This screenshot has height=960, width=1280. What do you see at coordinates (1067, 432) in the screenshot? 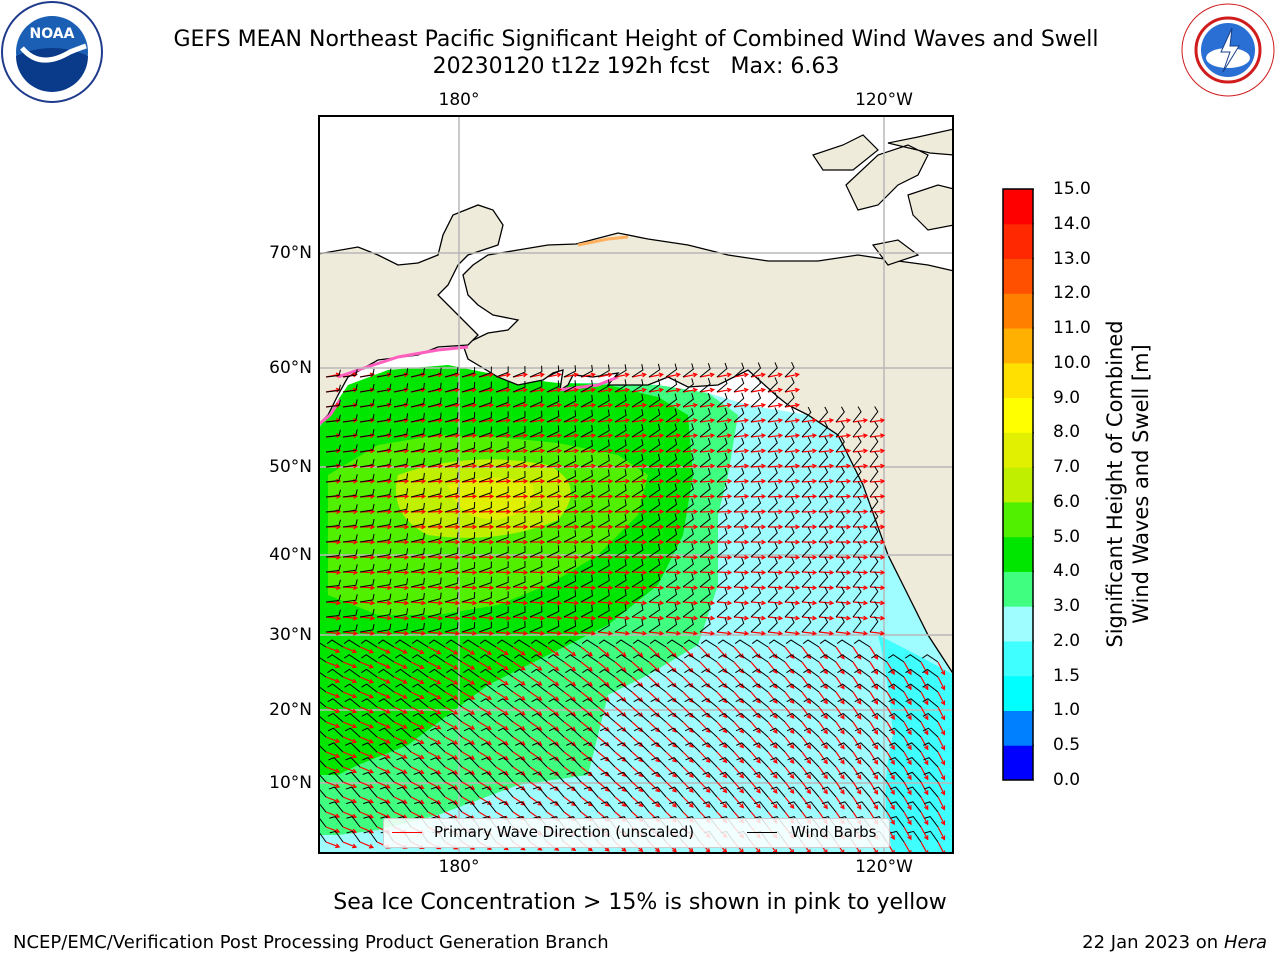
I see `colorbar-tick-label: 8.0` at bounding box center [1067, 432].